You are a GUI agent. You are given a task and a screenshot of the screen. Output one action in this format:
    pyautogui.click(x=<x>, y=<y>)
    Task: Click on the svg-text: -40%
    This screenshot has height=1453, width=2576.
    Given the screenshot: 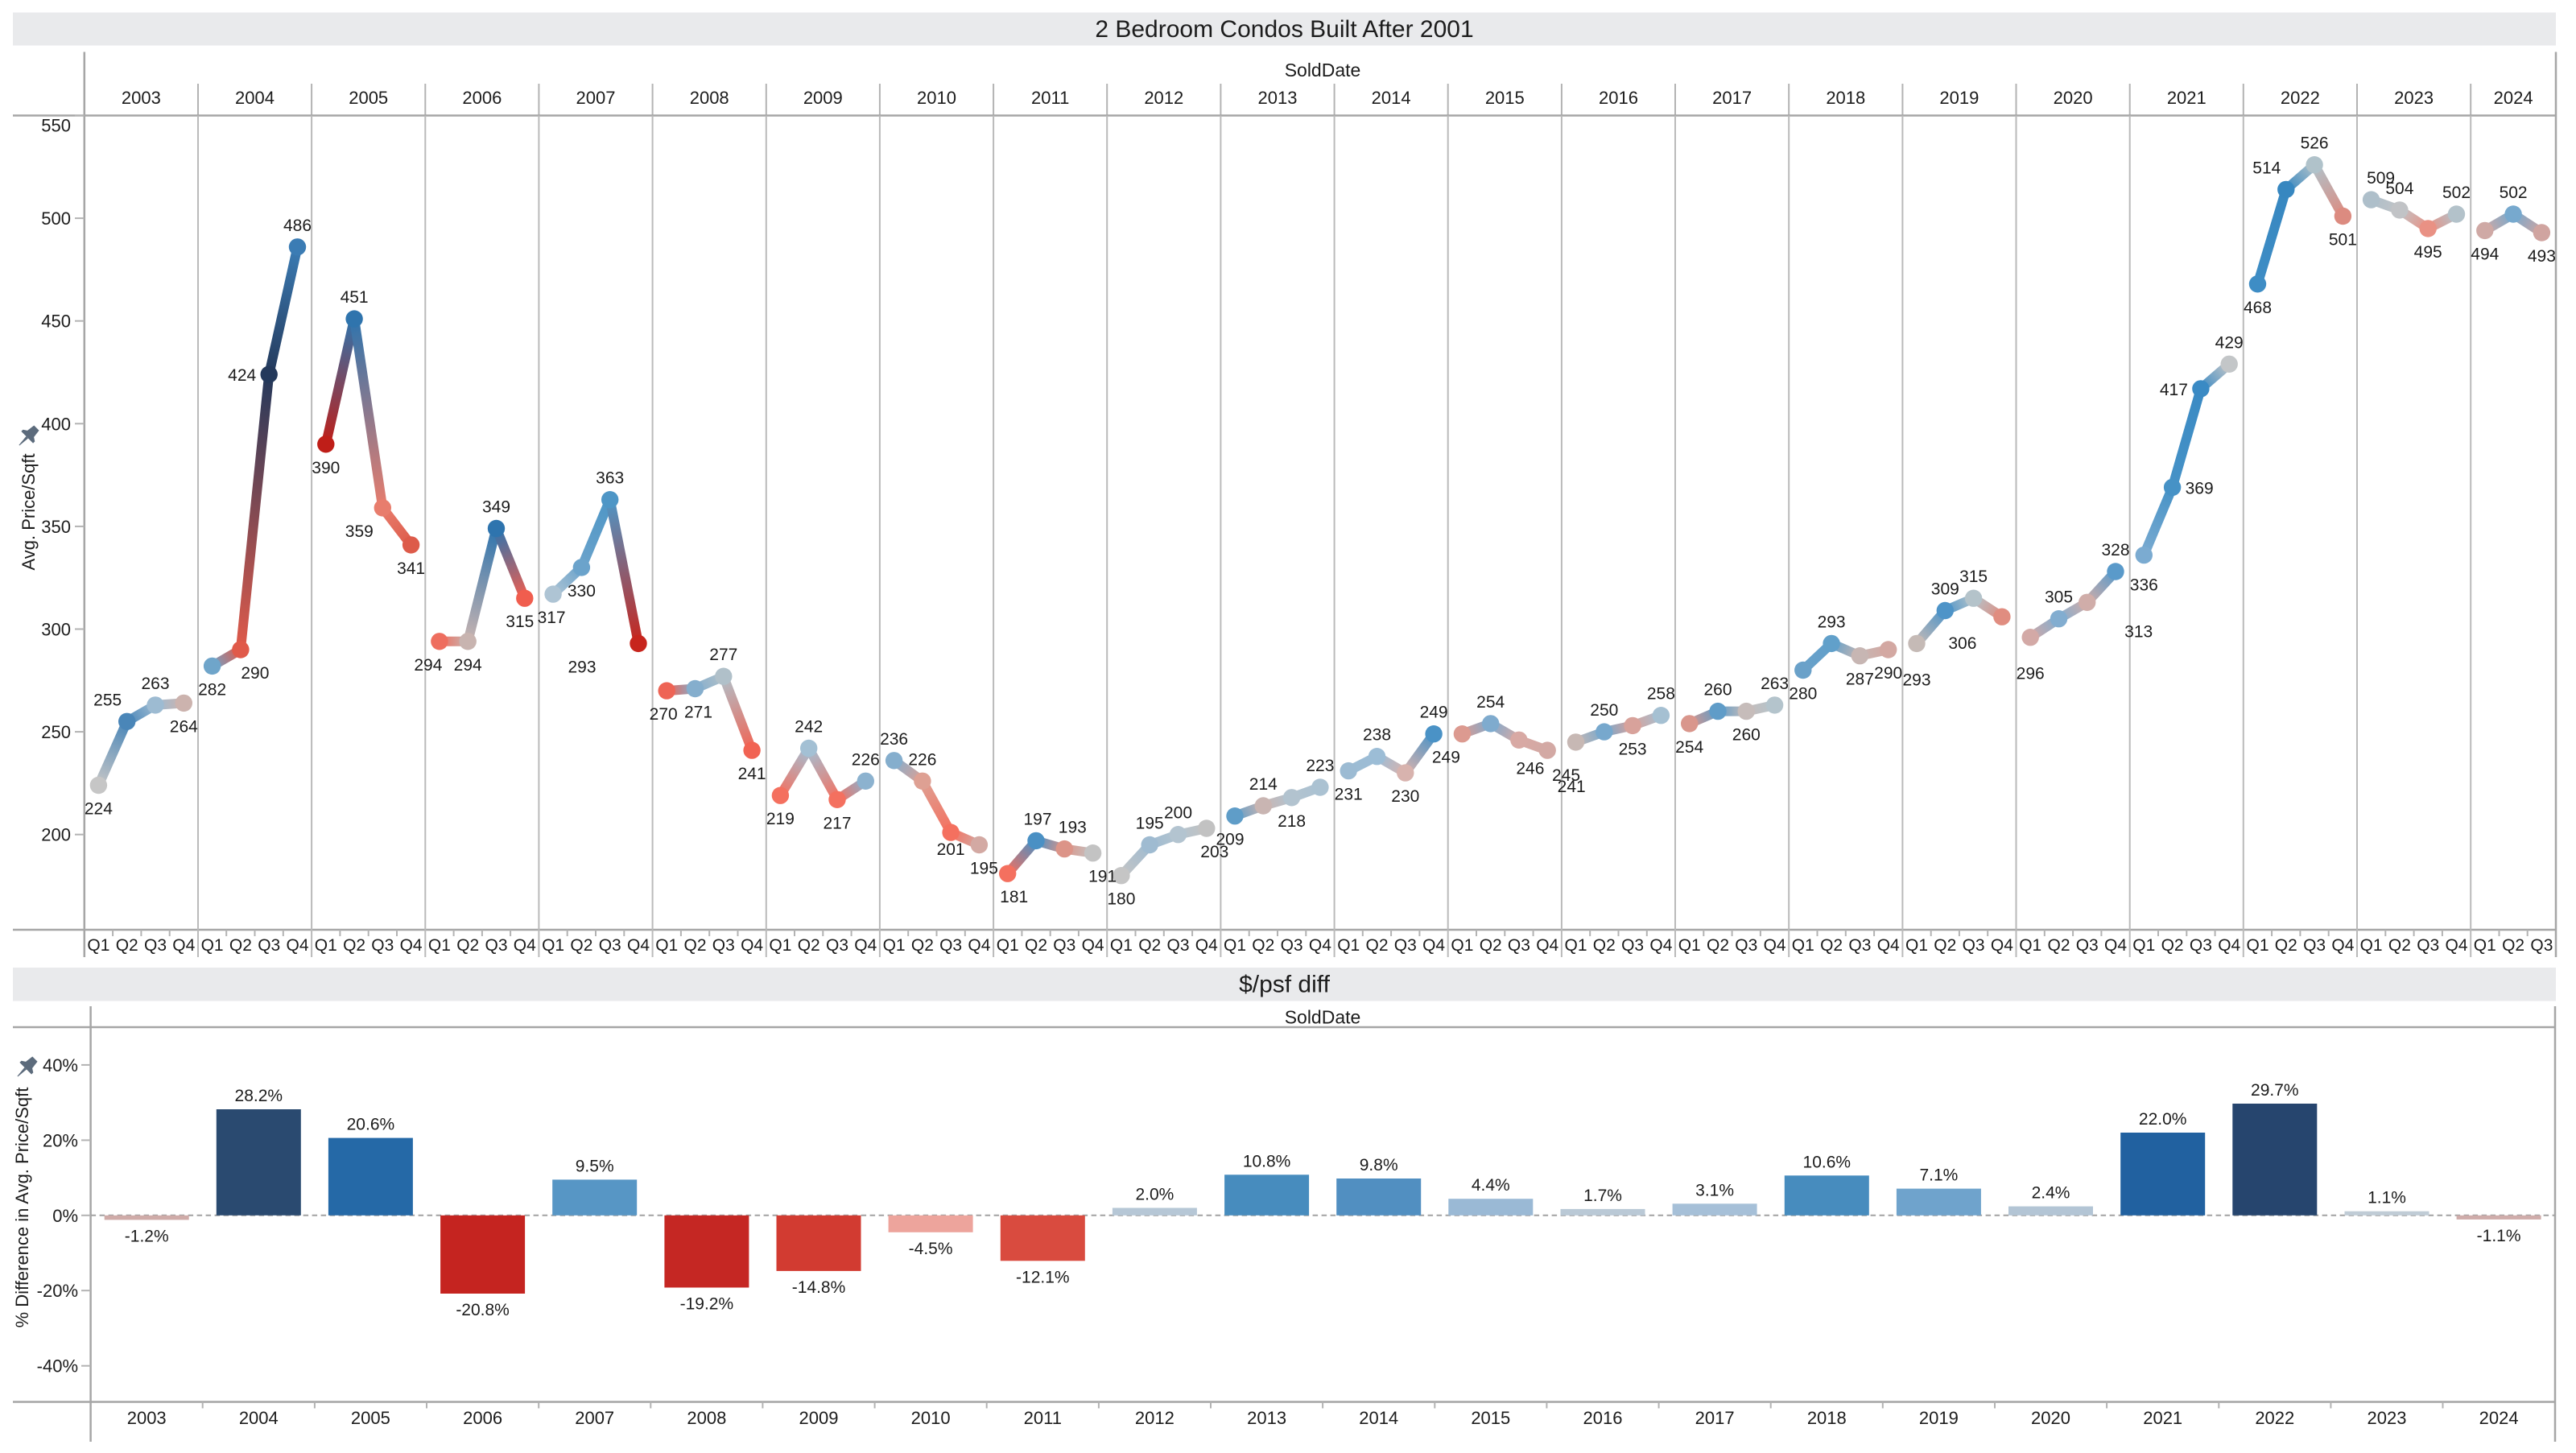 What is the action you would take?
    pyautogui.click(x=57, y=1367)
    